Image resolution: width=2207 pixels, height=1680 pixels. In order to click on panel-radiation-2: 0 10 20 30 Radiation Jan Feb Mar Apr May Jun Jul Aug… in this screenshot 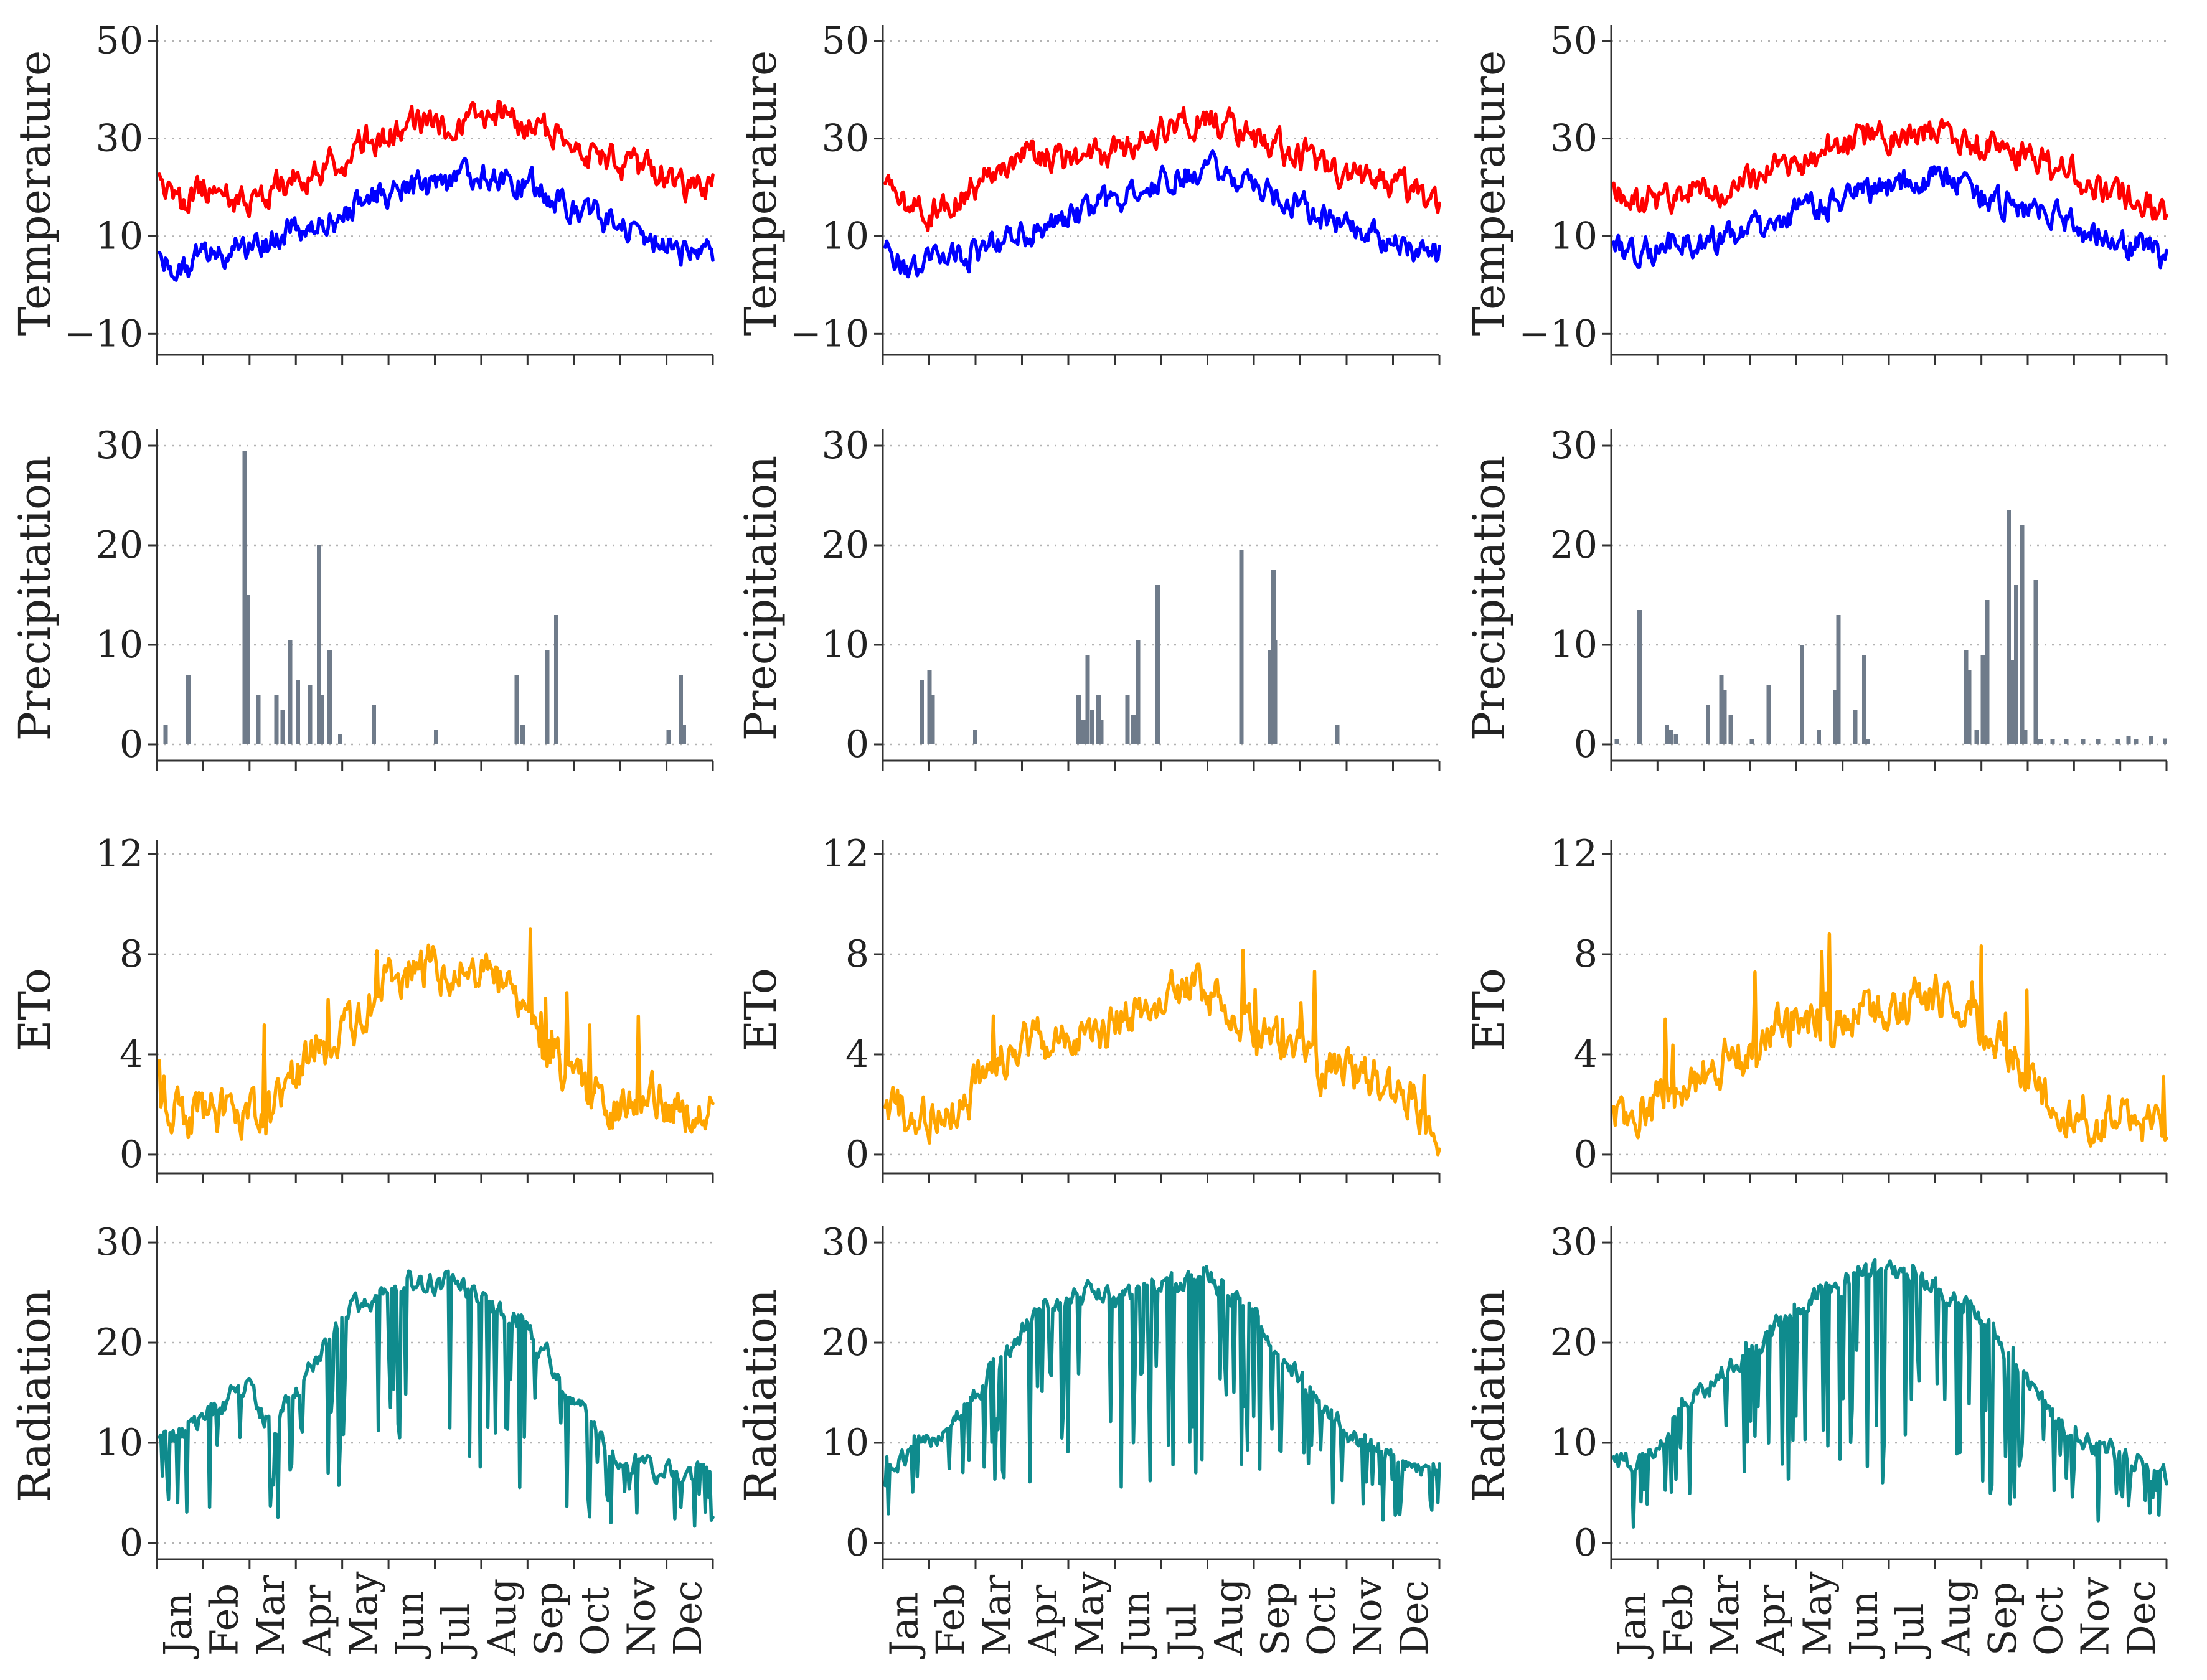, I will do `click(1088, 1440)`.